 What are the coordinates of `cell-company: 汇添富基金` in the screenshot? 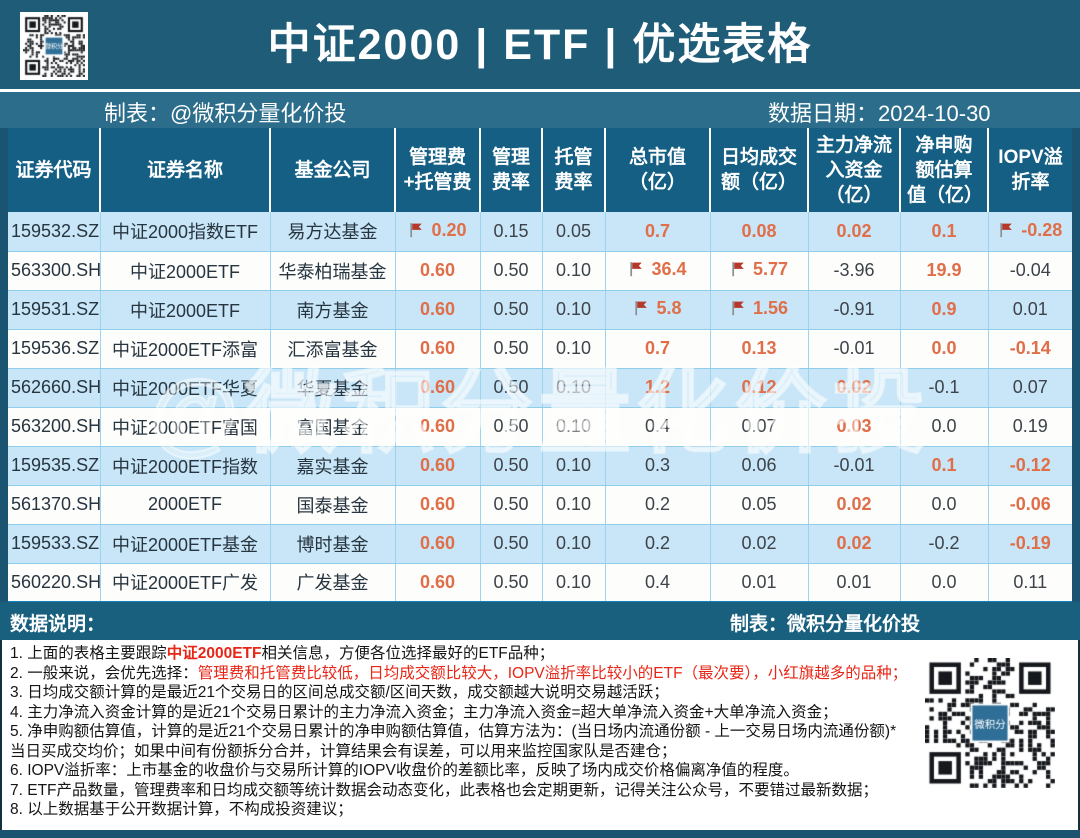 It's located at (333, 349).